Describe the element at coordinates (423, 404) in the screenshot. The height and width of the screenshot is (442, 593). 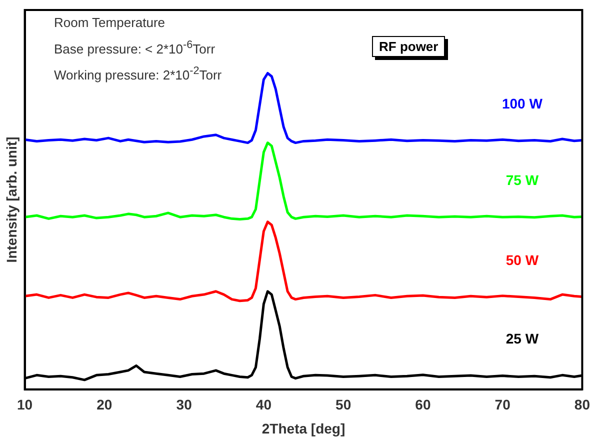
I see `x-tick-label: 60` at that location.